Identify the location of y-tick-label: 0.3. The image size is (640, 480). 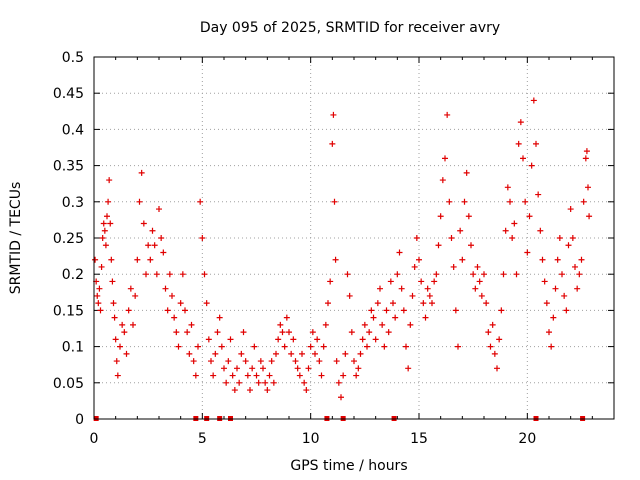
(73, 203).